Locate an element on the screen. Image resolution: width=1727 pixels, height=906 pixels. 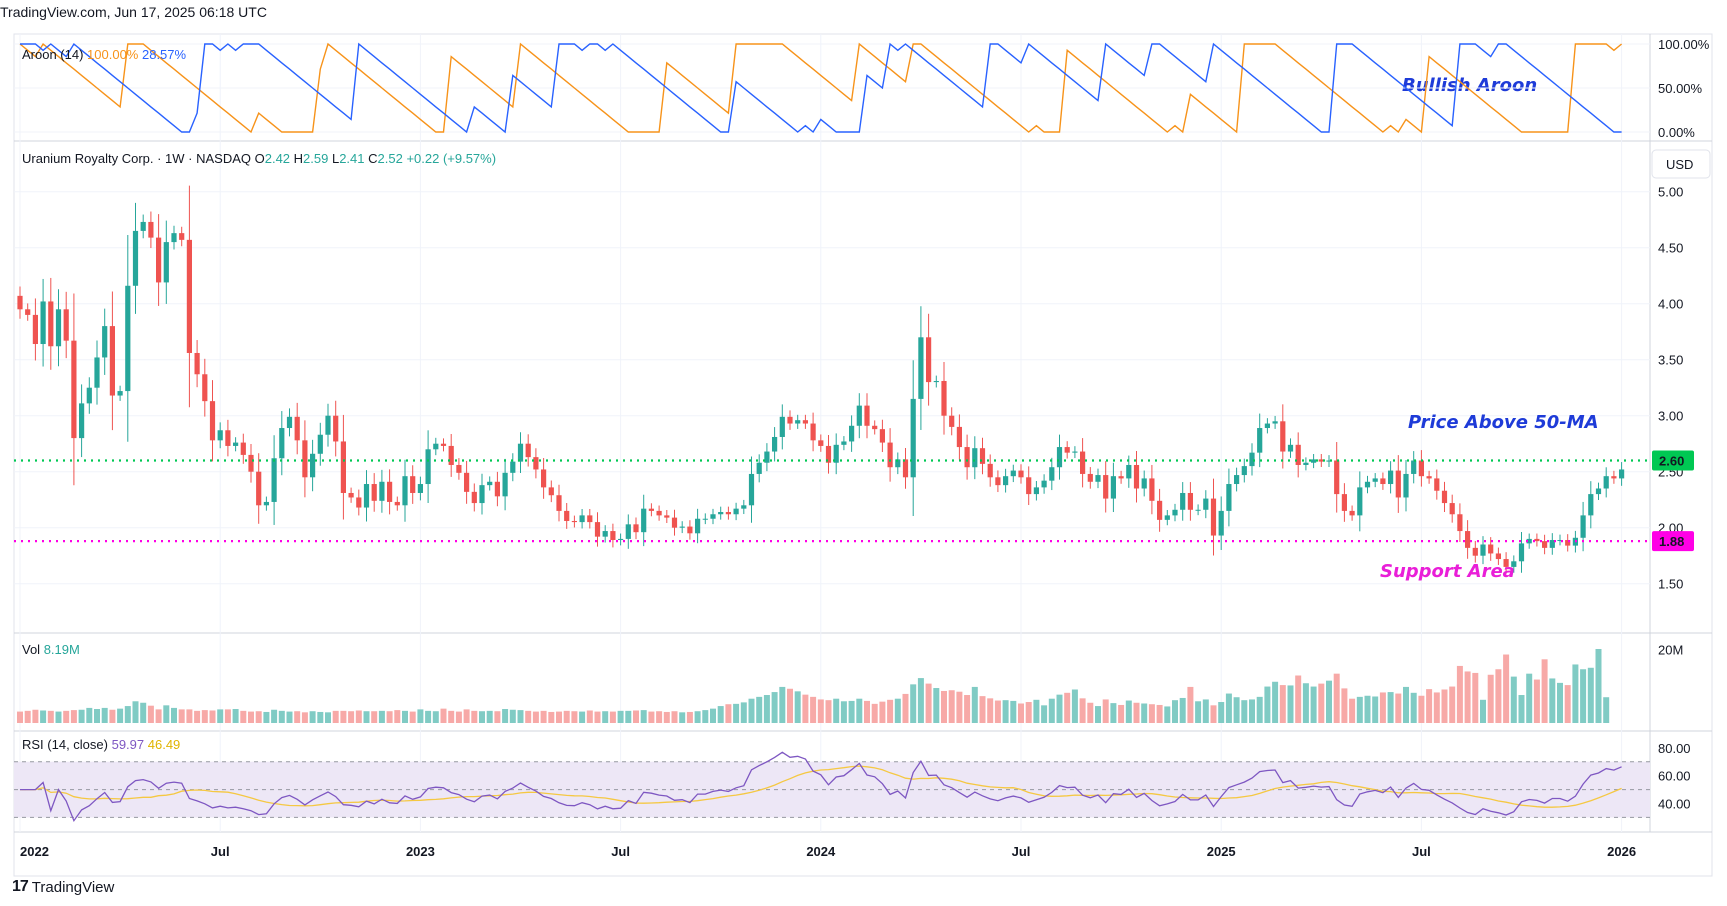
tradingview-brand: 17 TradingView is located at coordinates (63, 887).